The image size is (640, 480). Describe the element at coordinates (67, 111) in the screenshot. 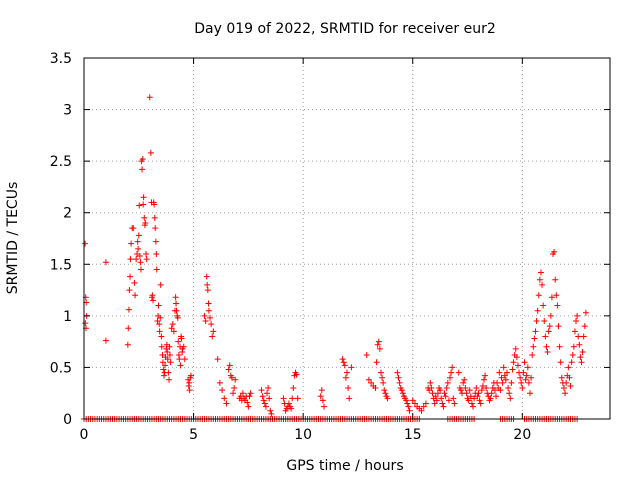

I see `y-tick-label: 3` at that location.